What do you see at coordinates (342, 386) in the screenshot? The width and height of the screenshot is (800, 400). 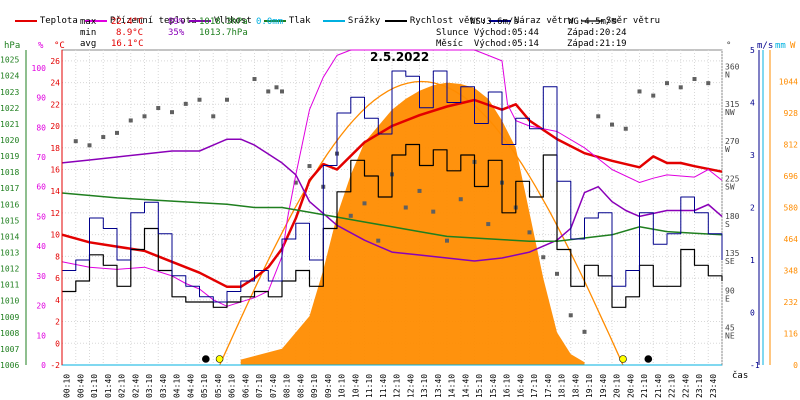 I see `time-tick-label: 10:10` at bounding box center [342, 386].